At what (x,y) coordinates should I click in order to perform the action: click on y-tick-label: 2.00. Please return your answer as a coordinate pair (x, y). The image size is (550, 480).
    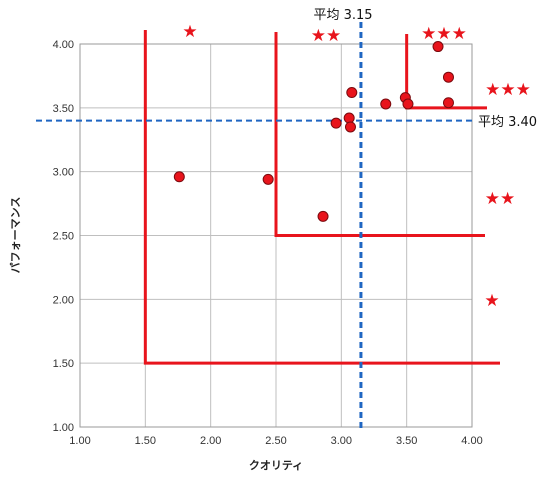
    Looking at the image, I should click on (63, 300).